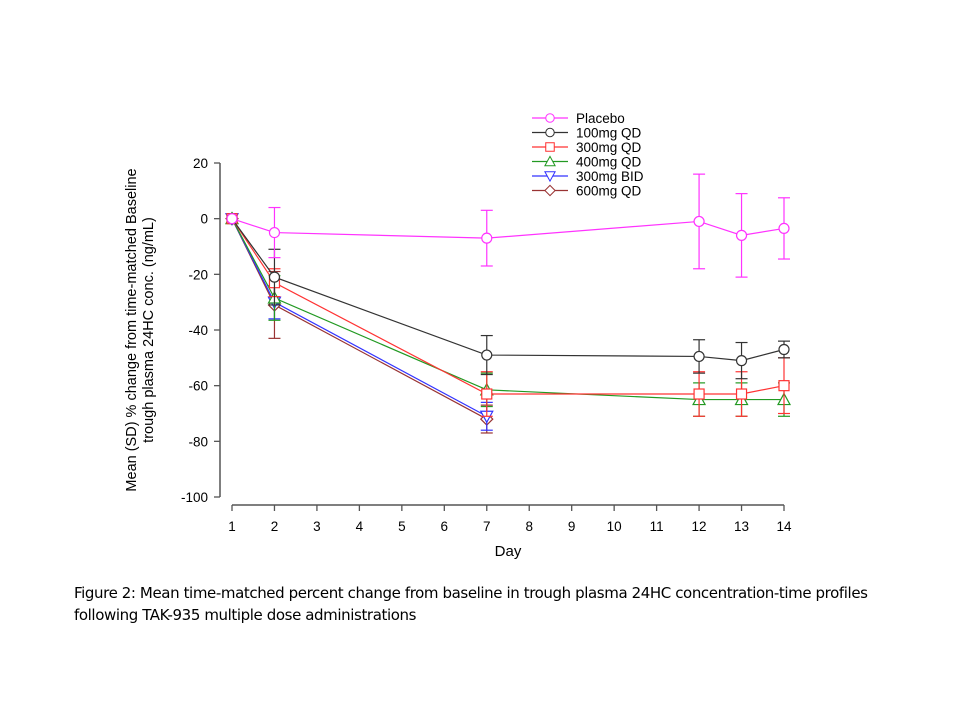 The image size is (960, 720). What do you see at coordinates (529, 526) in the screenshot?
I see `x-tick-label: 8` at bounding box center [529, 526].